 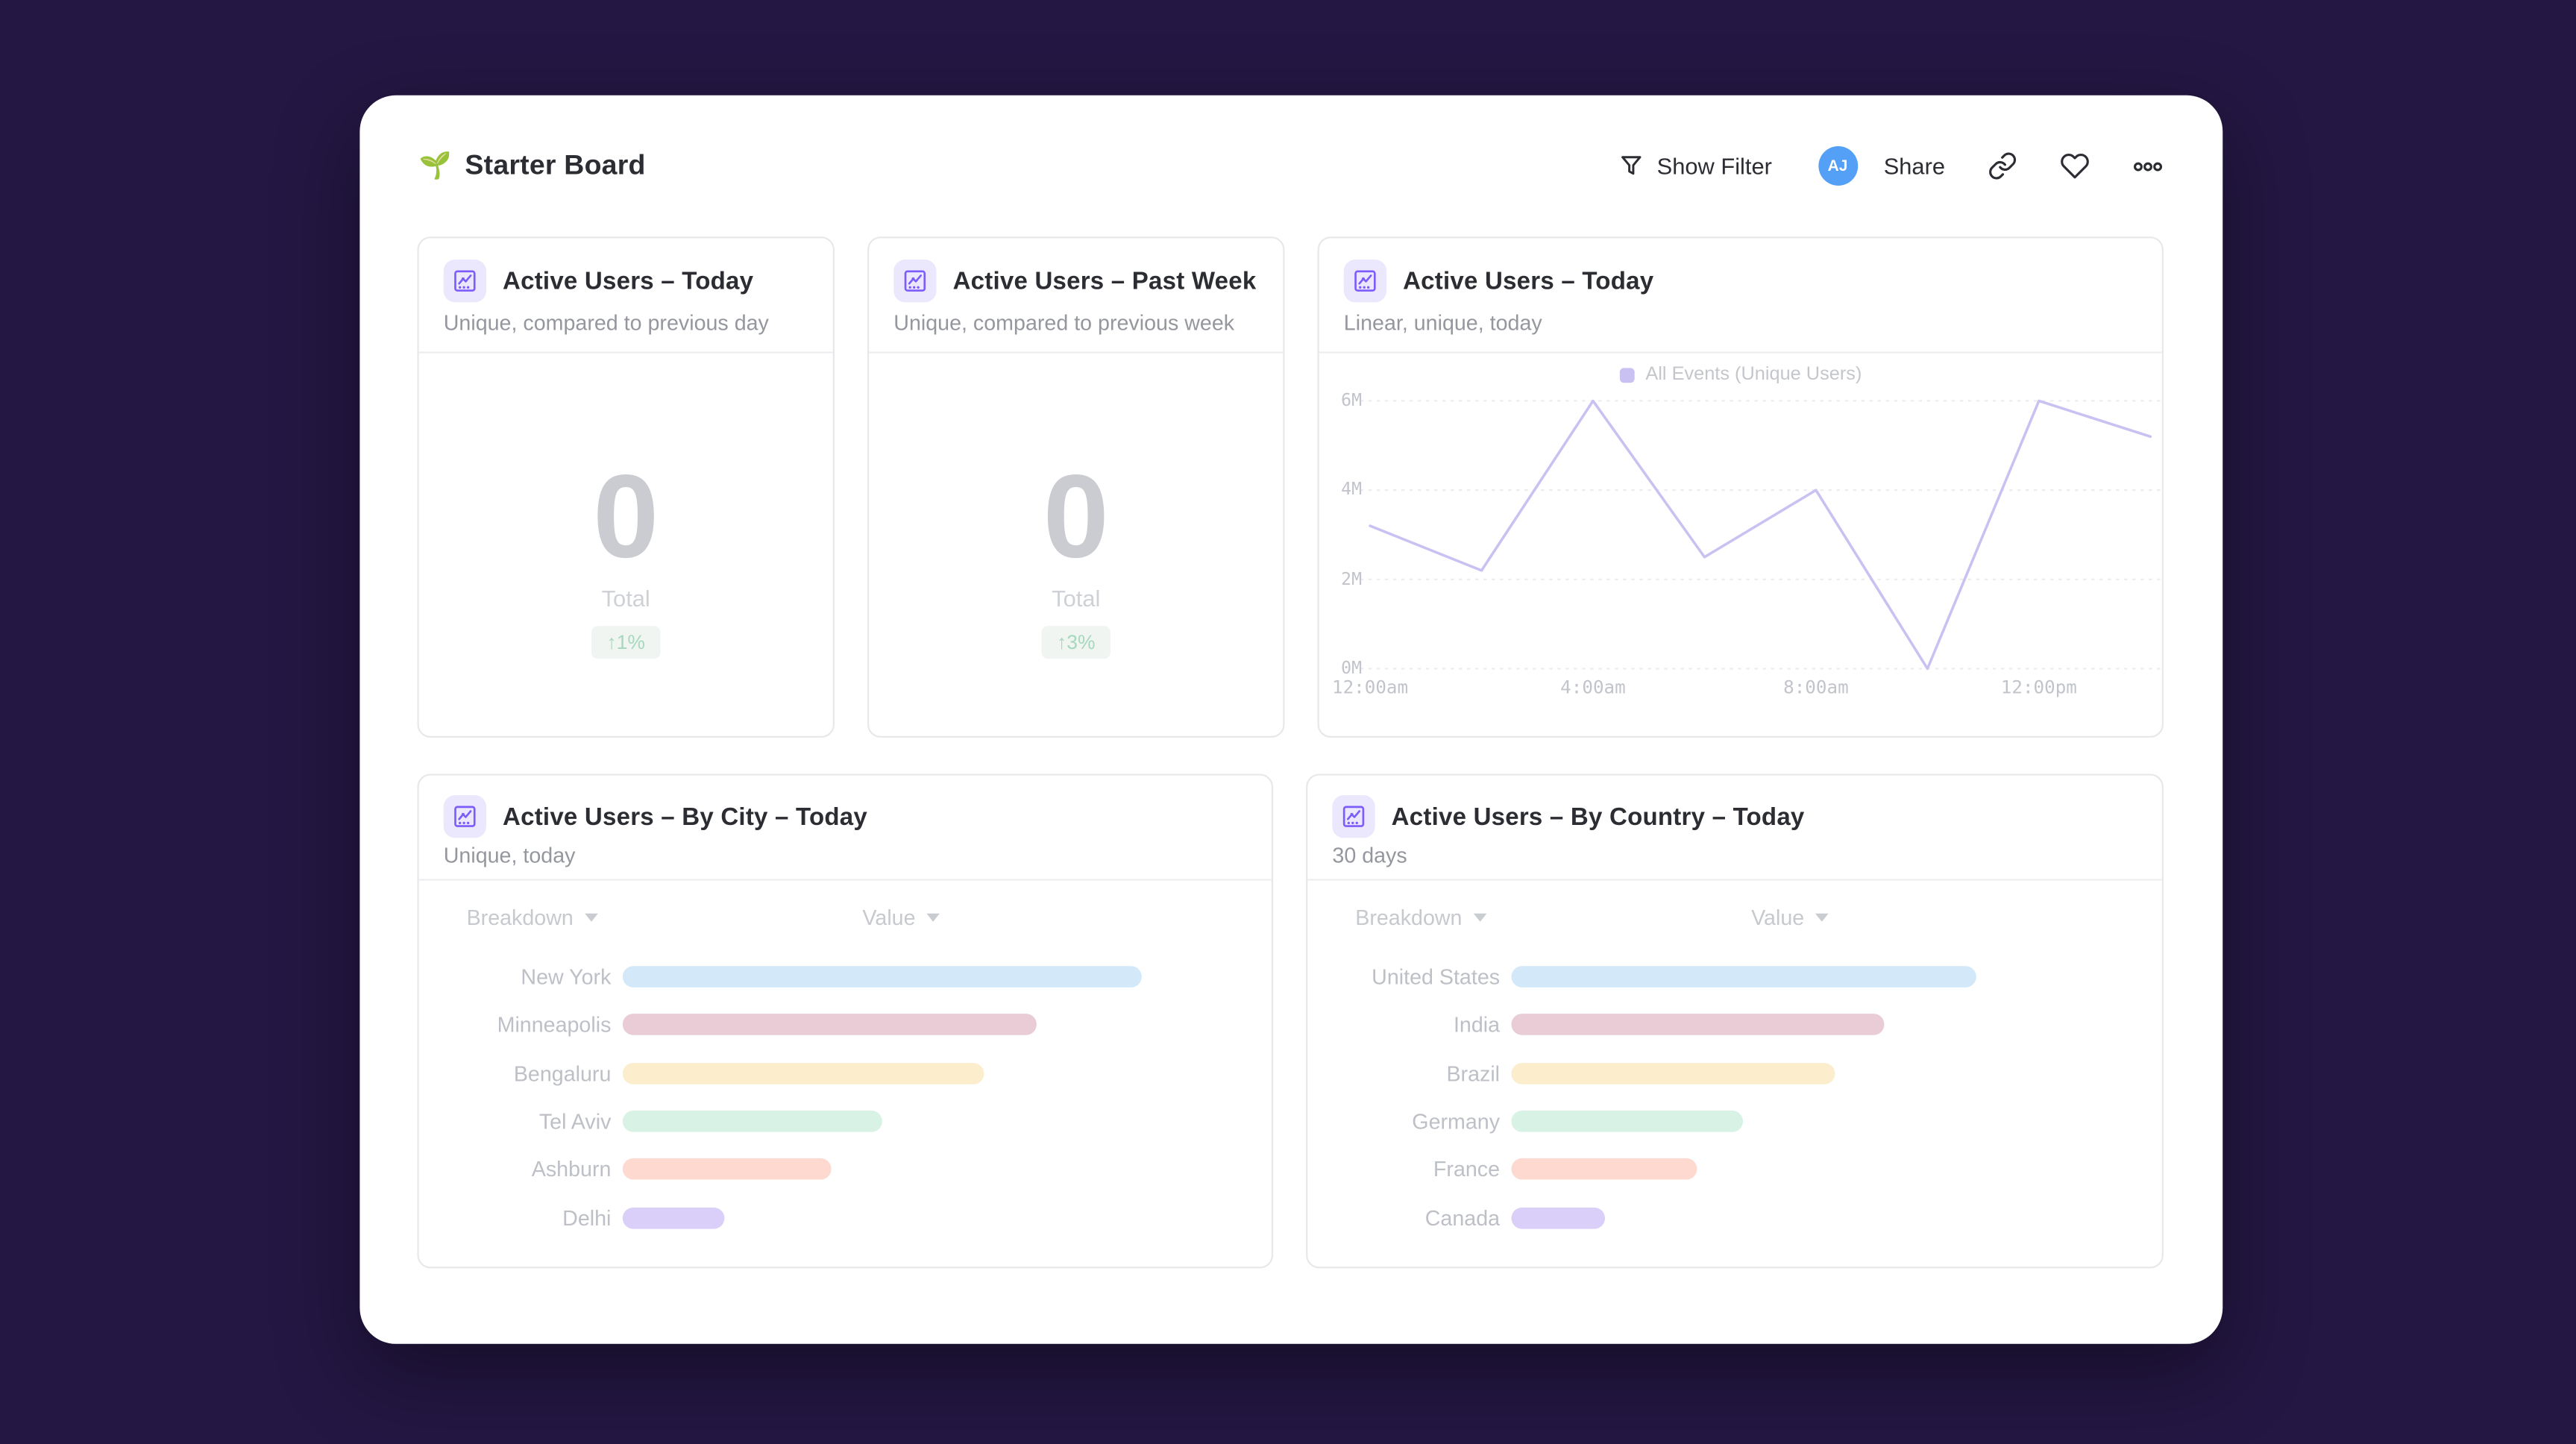 What do you see at coordinates (554, 1025) in the screenshot?
I see `row-label: Minneapolis` at bounding box center [554, 1025].